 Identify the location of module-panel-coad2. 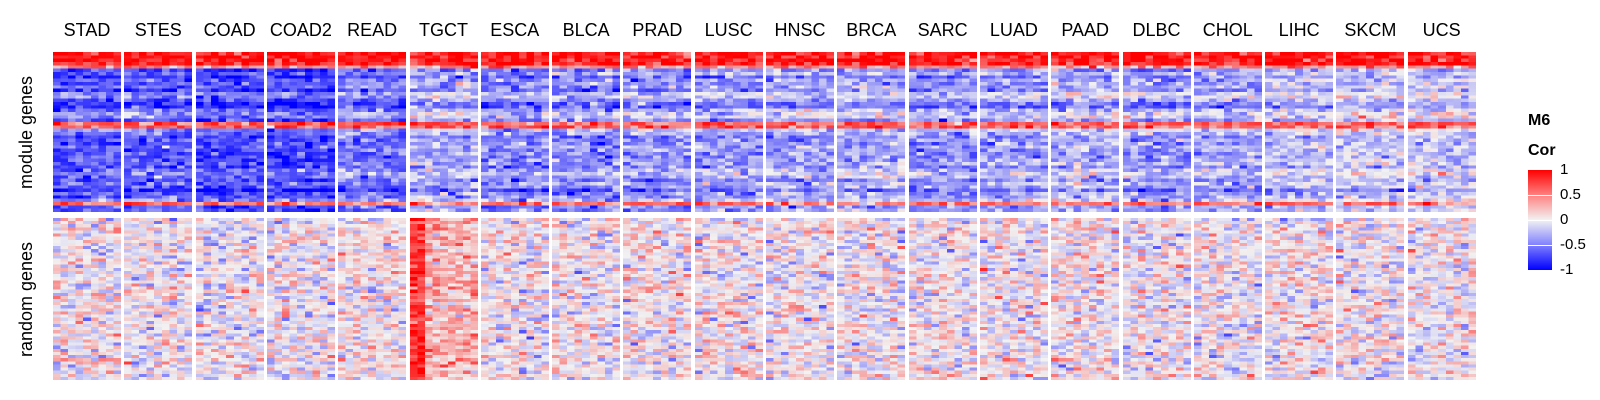
(300, 132).